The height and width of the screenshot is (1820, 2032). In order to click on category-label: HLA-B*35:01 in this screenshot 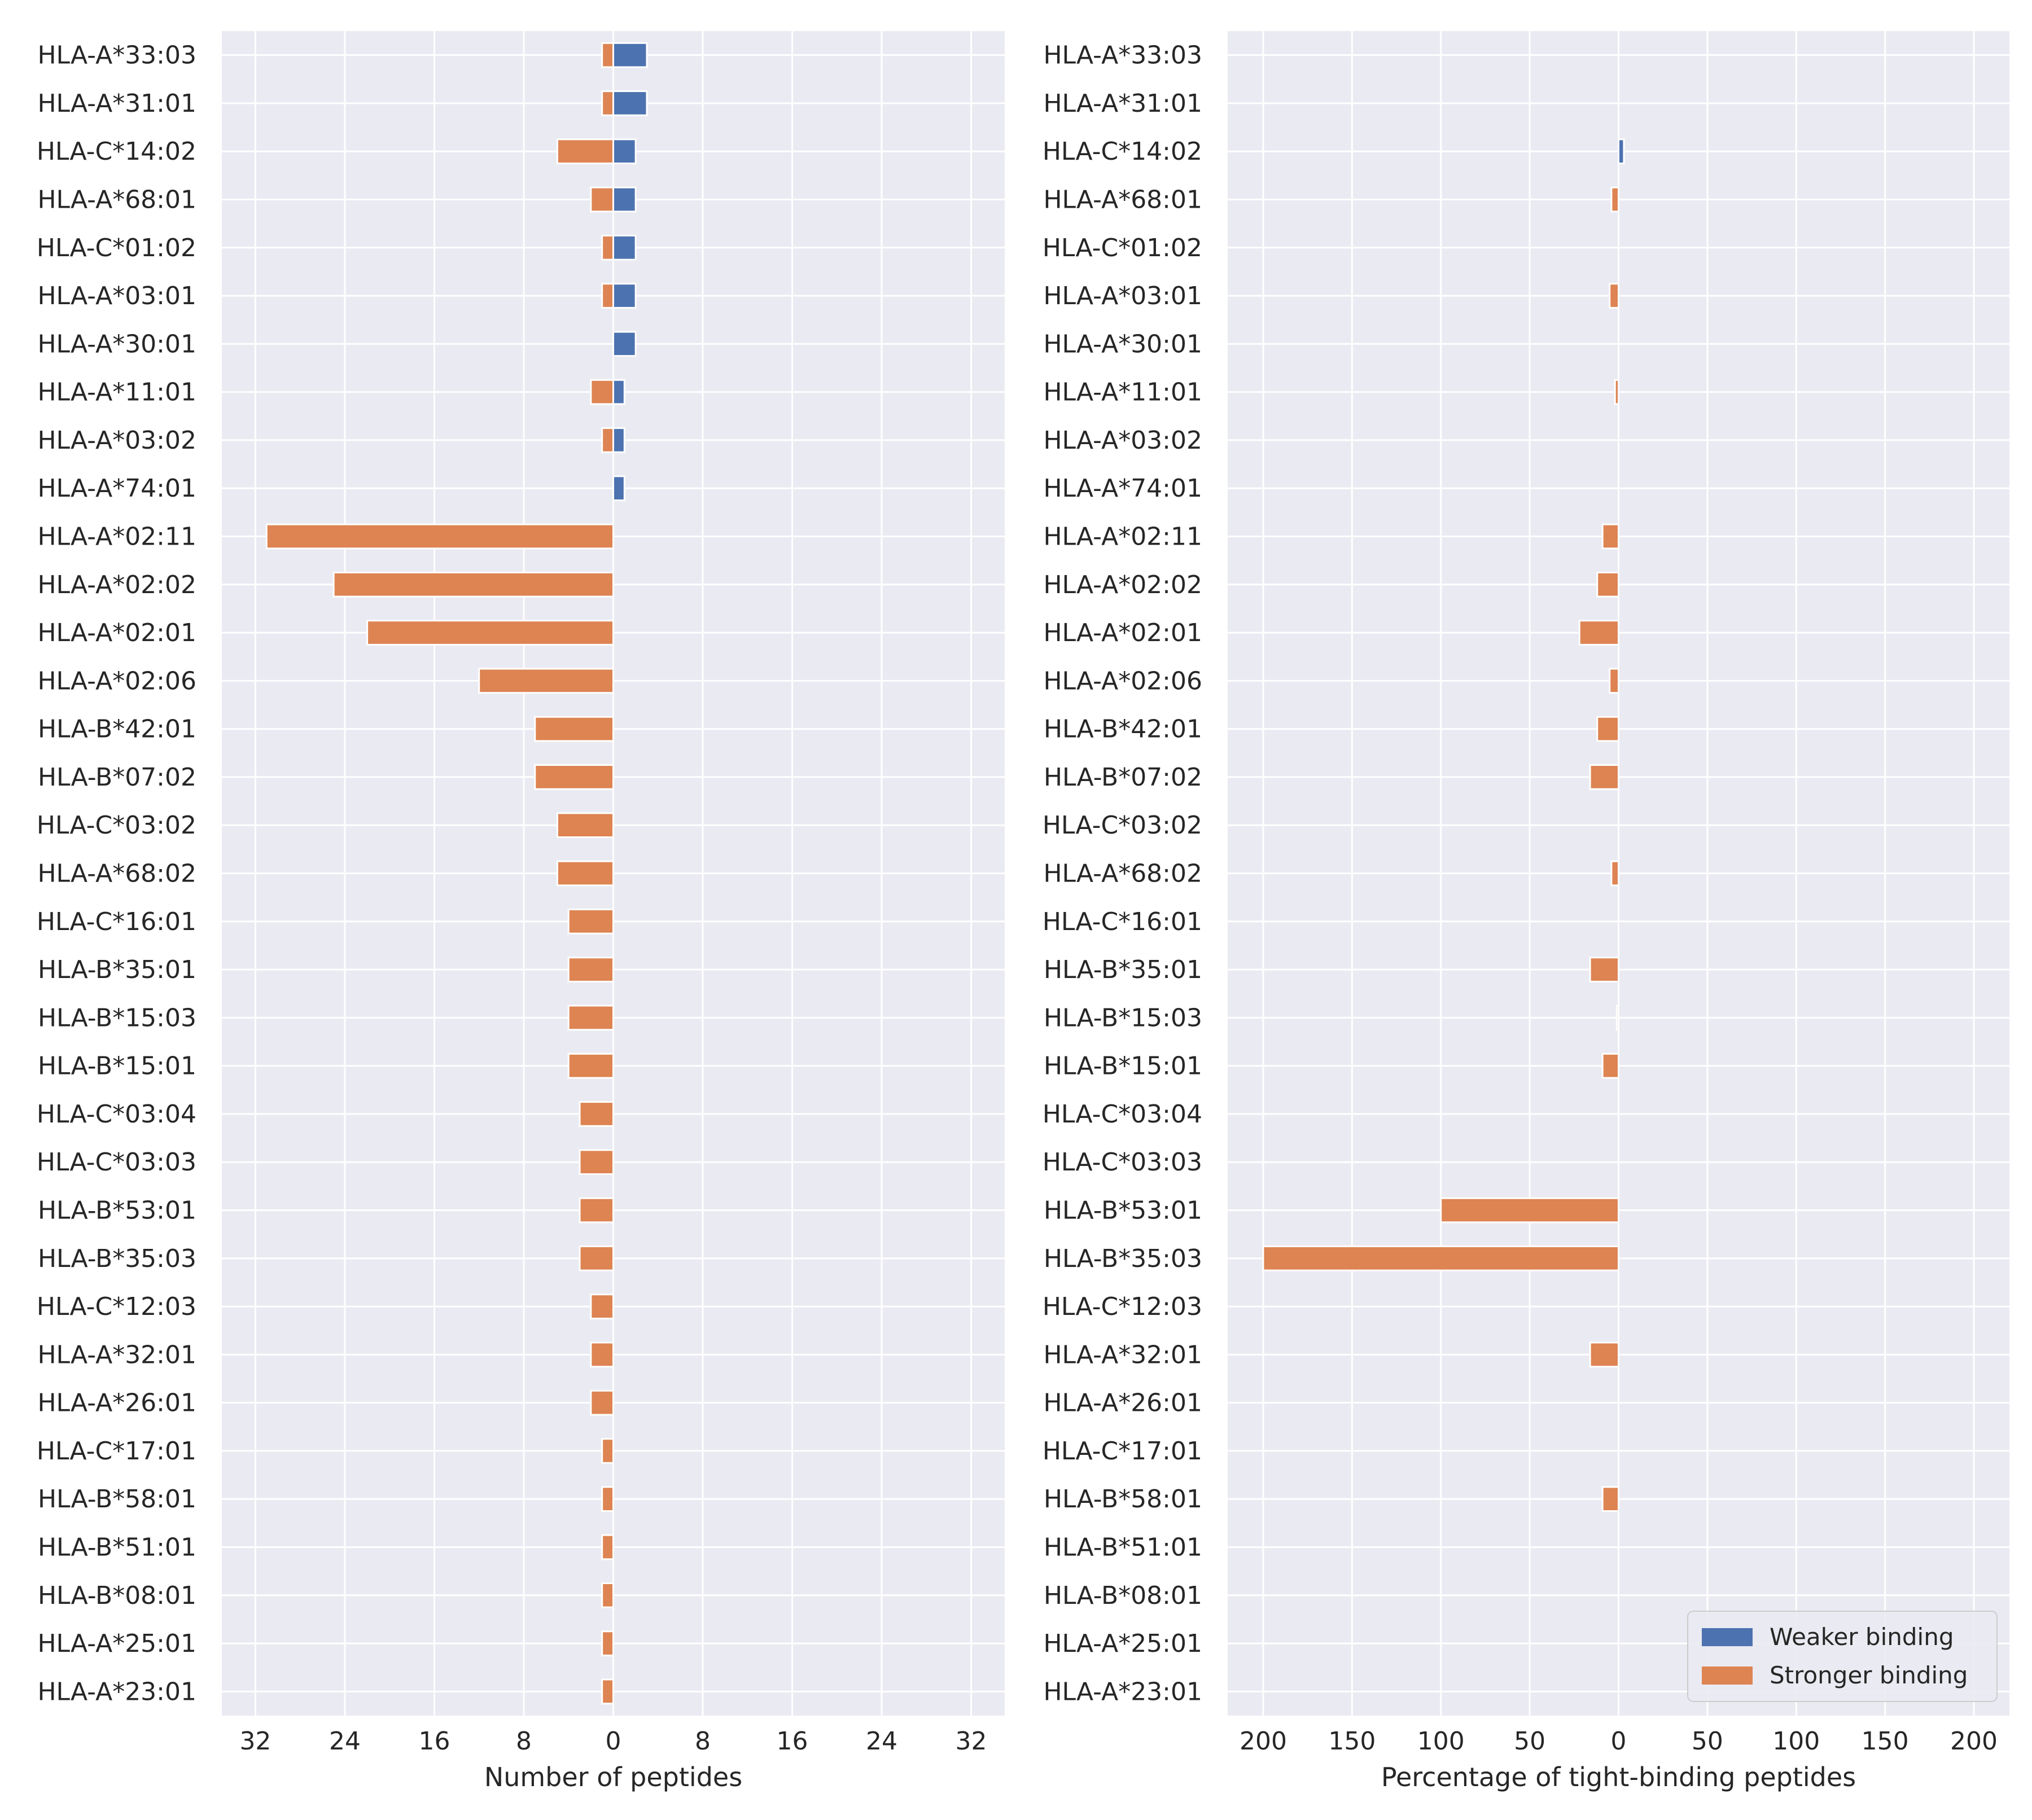, I will do `click(117, 969)`.